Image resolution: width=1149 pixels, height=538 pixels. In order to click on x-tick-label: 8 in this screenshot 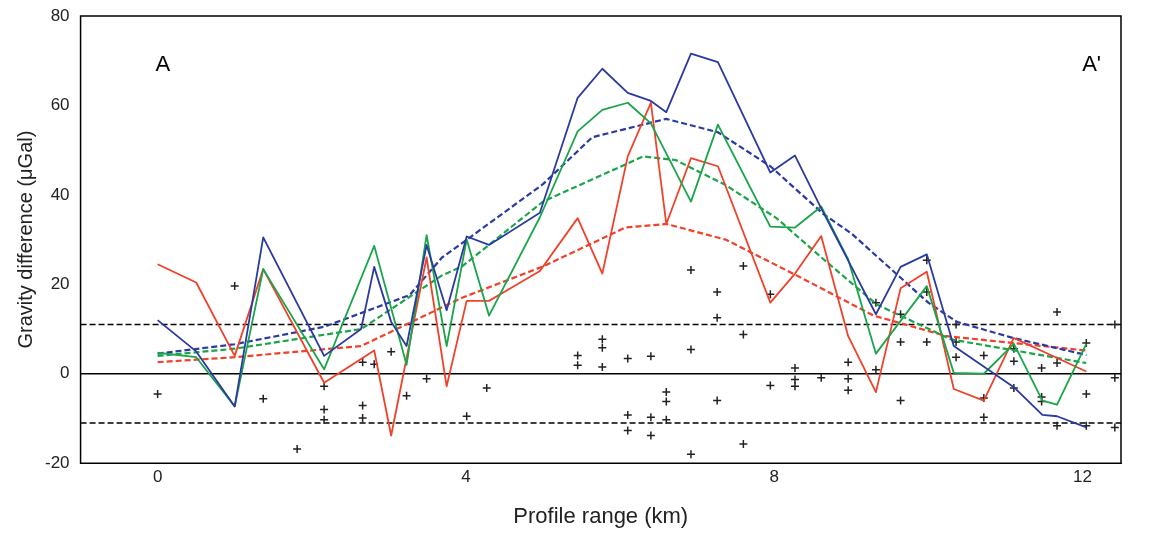, I will do `click(774, 477)`.